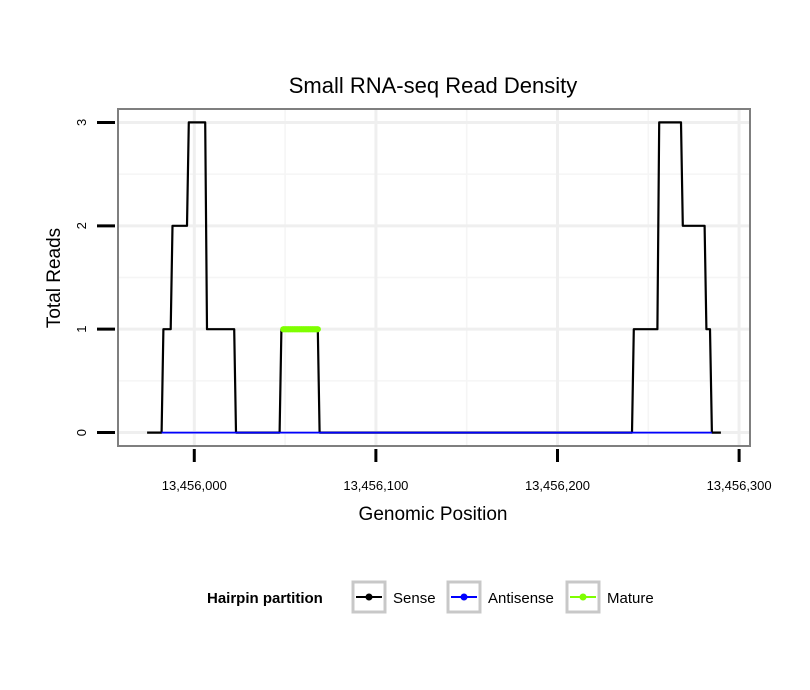  What do you see at coordinates (521, 598) in the screenshot?
I see `legend-label-antisense: Antisense` at bounding box center [521, 598].